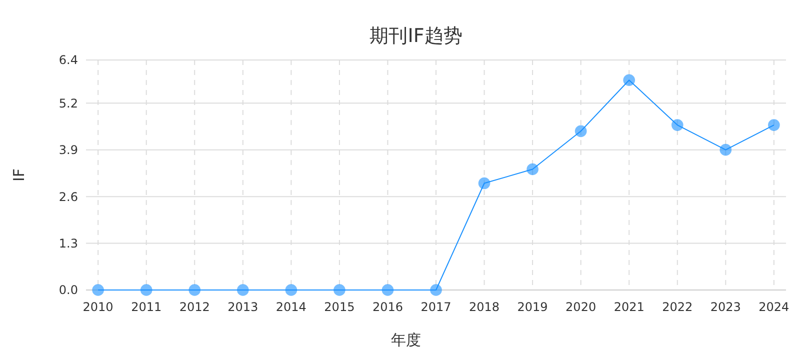 The height and width of the screenshot is (360, 810). Describe the element at coordinates (725, 307) in the screenshot. I see `x-tick-label: 2023` at that location.